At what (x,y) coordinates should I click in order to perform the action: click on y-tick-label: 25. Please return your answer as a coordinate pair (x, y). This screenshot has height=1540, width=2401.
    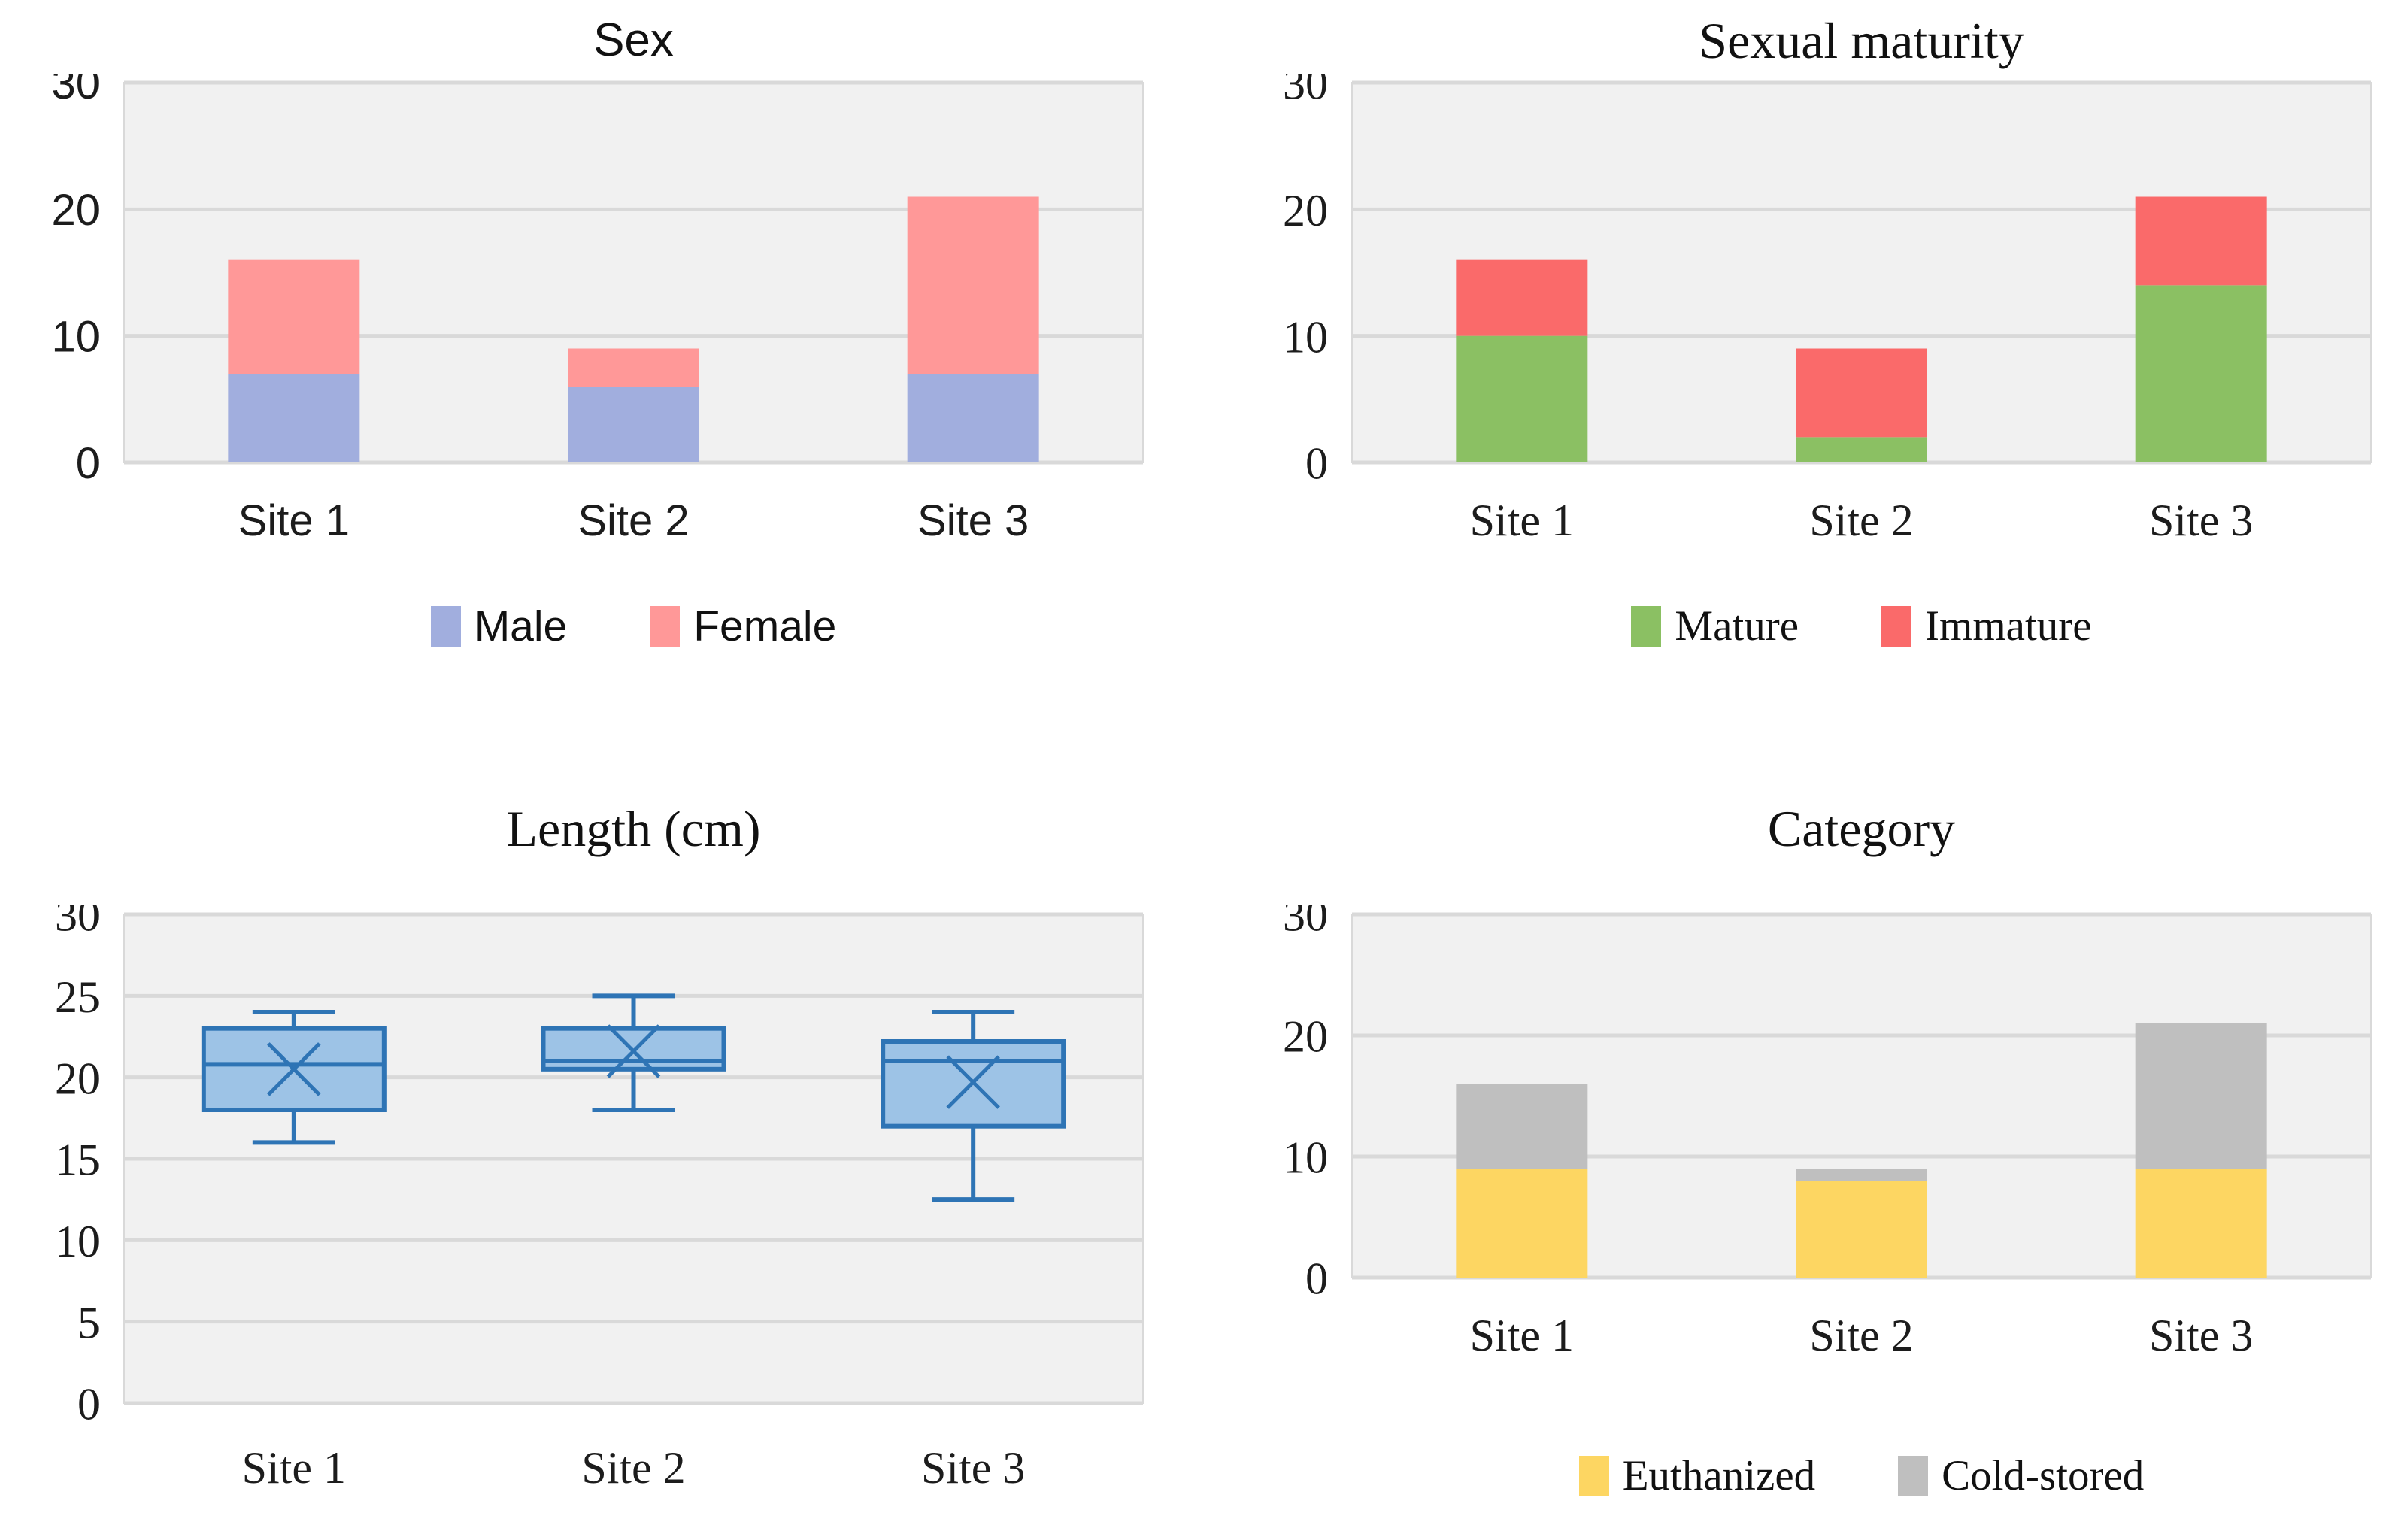
    Looking at the image, I should click on (77, 997).